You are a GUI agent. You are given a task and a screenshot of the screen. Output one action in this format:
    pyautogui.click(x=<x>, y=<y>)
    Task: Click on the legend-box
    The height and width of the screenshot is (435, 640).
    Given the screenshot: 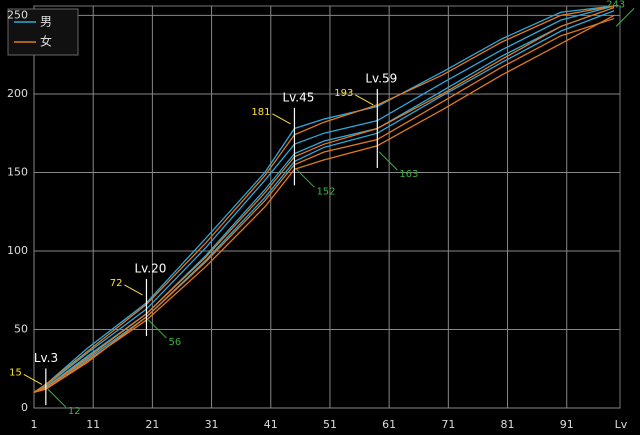 What is the action you would take?
    pyautogui.click(x=43, y=32)
    